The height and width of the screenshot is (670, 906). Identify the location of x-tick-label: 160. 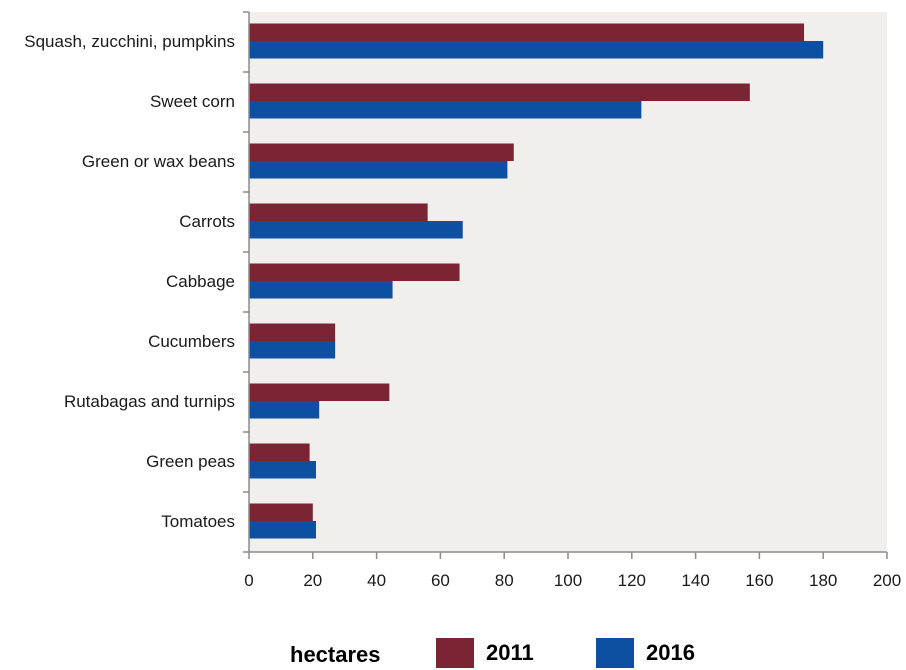
(759, 580).